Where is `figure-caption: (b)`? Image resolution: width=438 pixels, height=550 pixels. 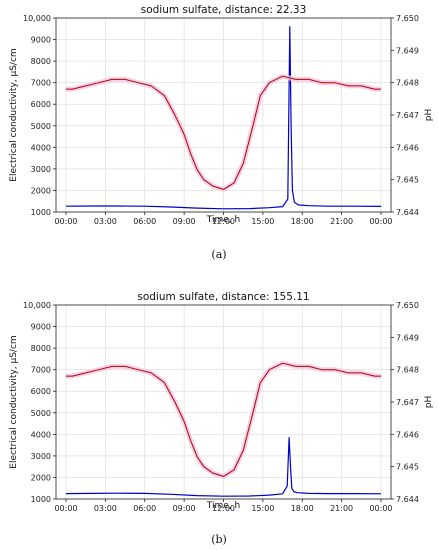
figure-caption: (b) is located at coordinates (219, 539).